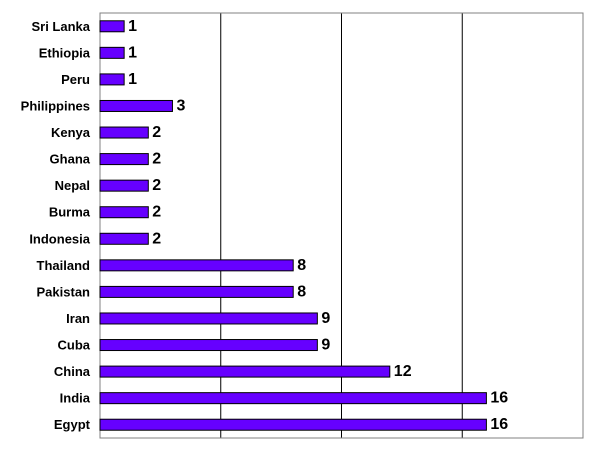 The width and height of the screenshot is (600, 453). Describe the element at coordinates (325, 318) in the screenshot. I see `value-label-iran: 9` at that location.